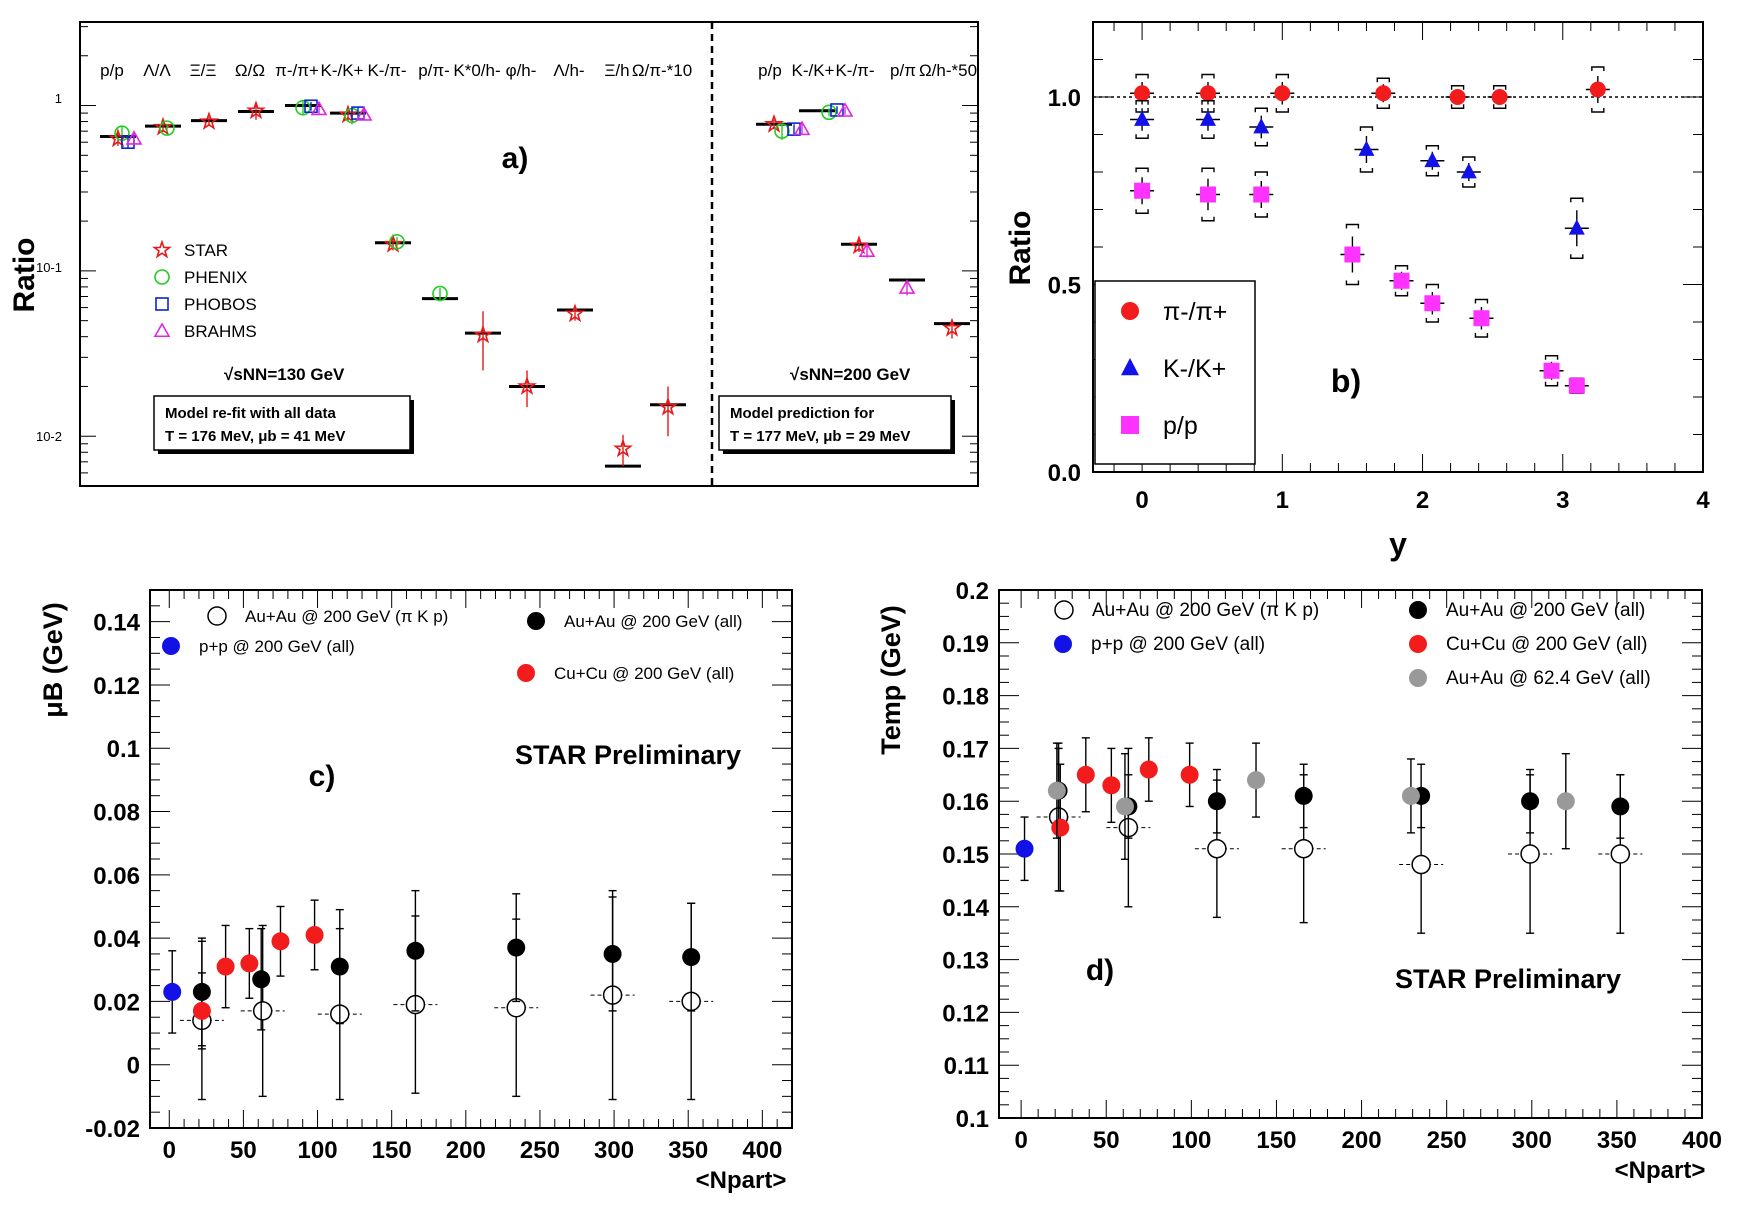 The width and height of the screenshot is (1750, 1207). What do you see at coordinates (1545, 610) in the screenshot?
I see `pd-legend-label-2: Au+Au @ 200 GeV (all)` at bounding box center [1545, 610].